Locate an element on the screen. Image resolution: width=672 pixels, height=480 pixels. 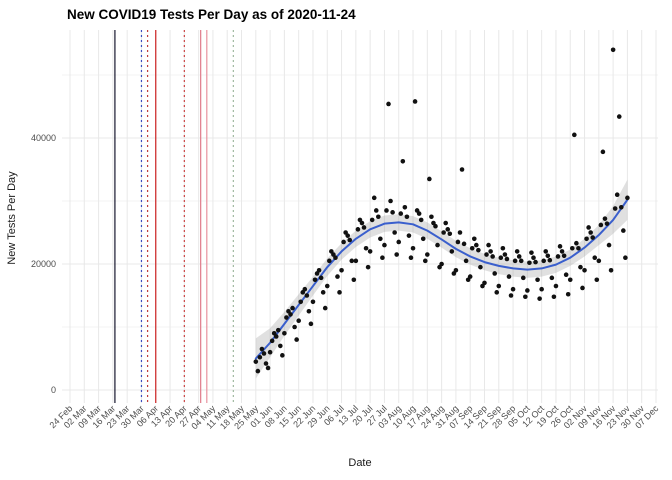
event-vlines-layer is located at coordinates (174, 216).